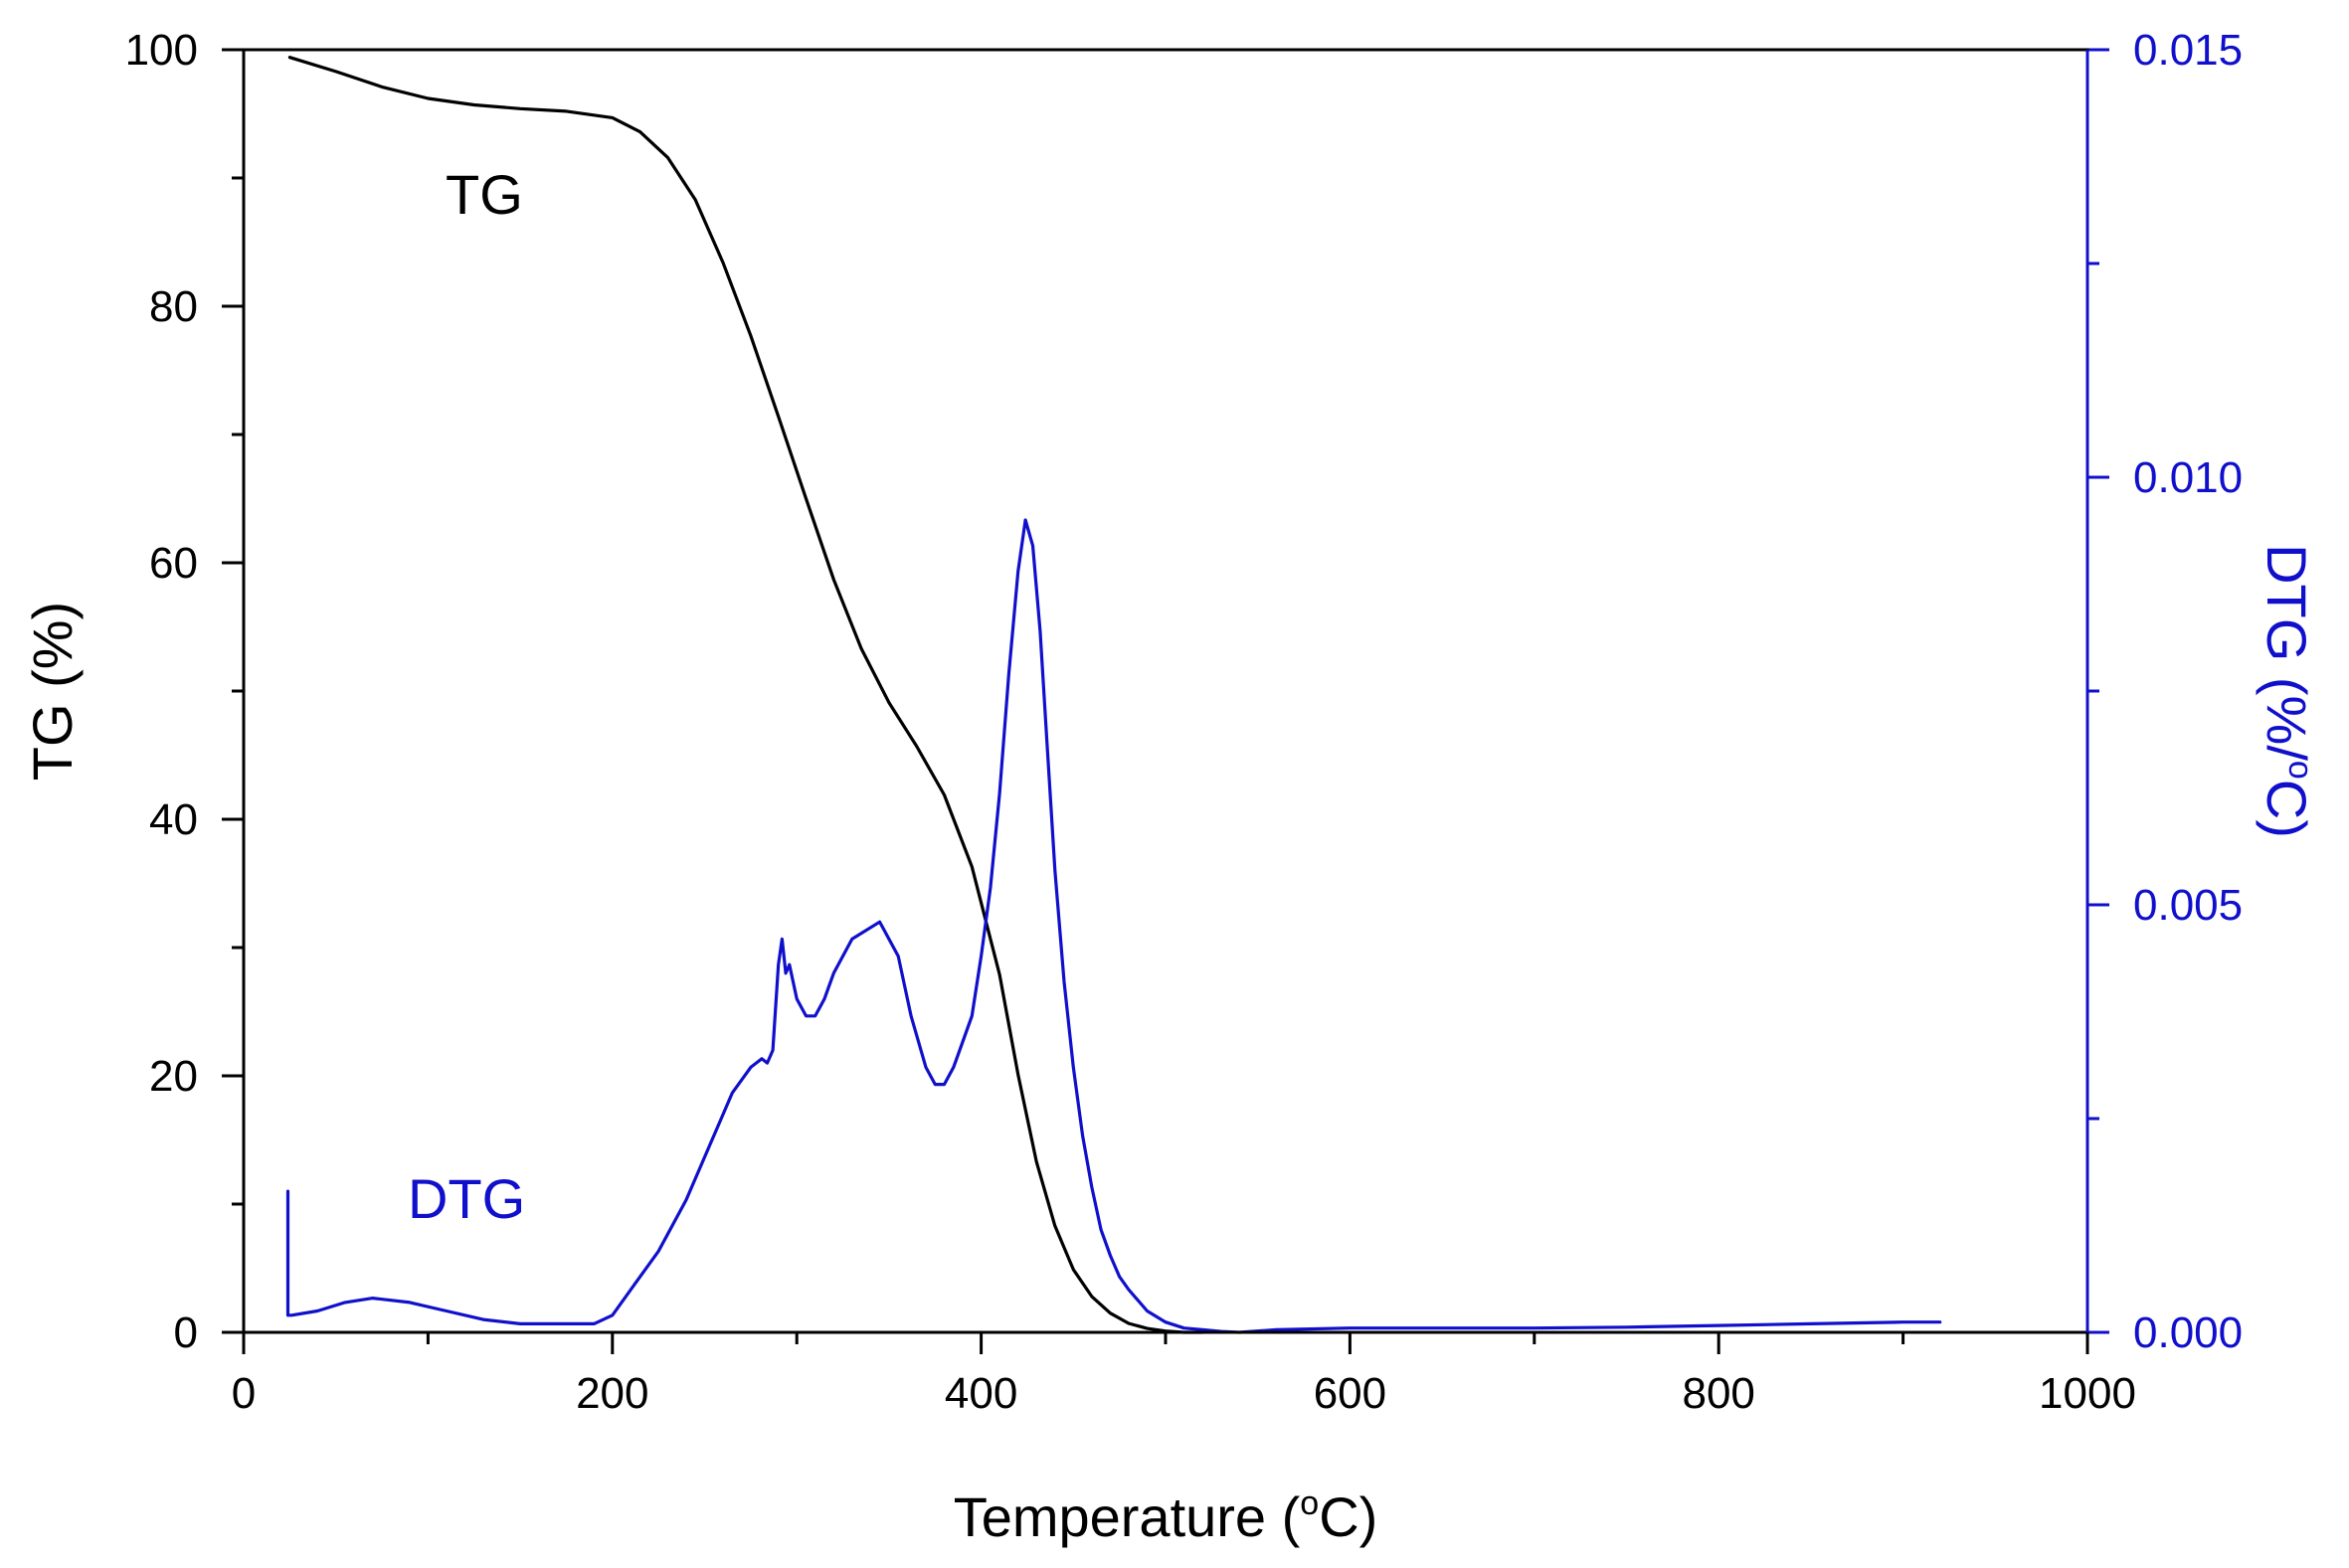  I want to click on y-left-tick-label: 20, so click(173, 1076).